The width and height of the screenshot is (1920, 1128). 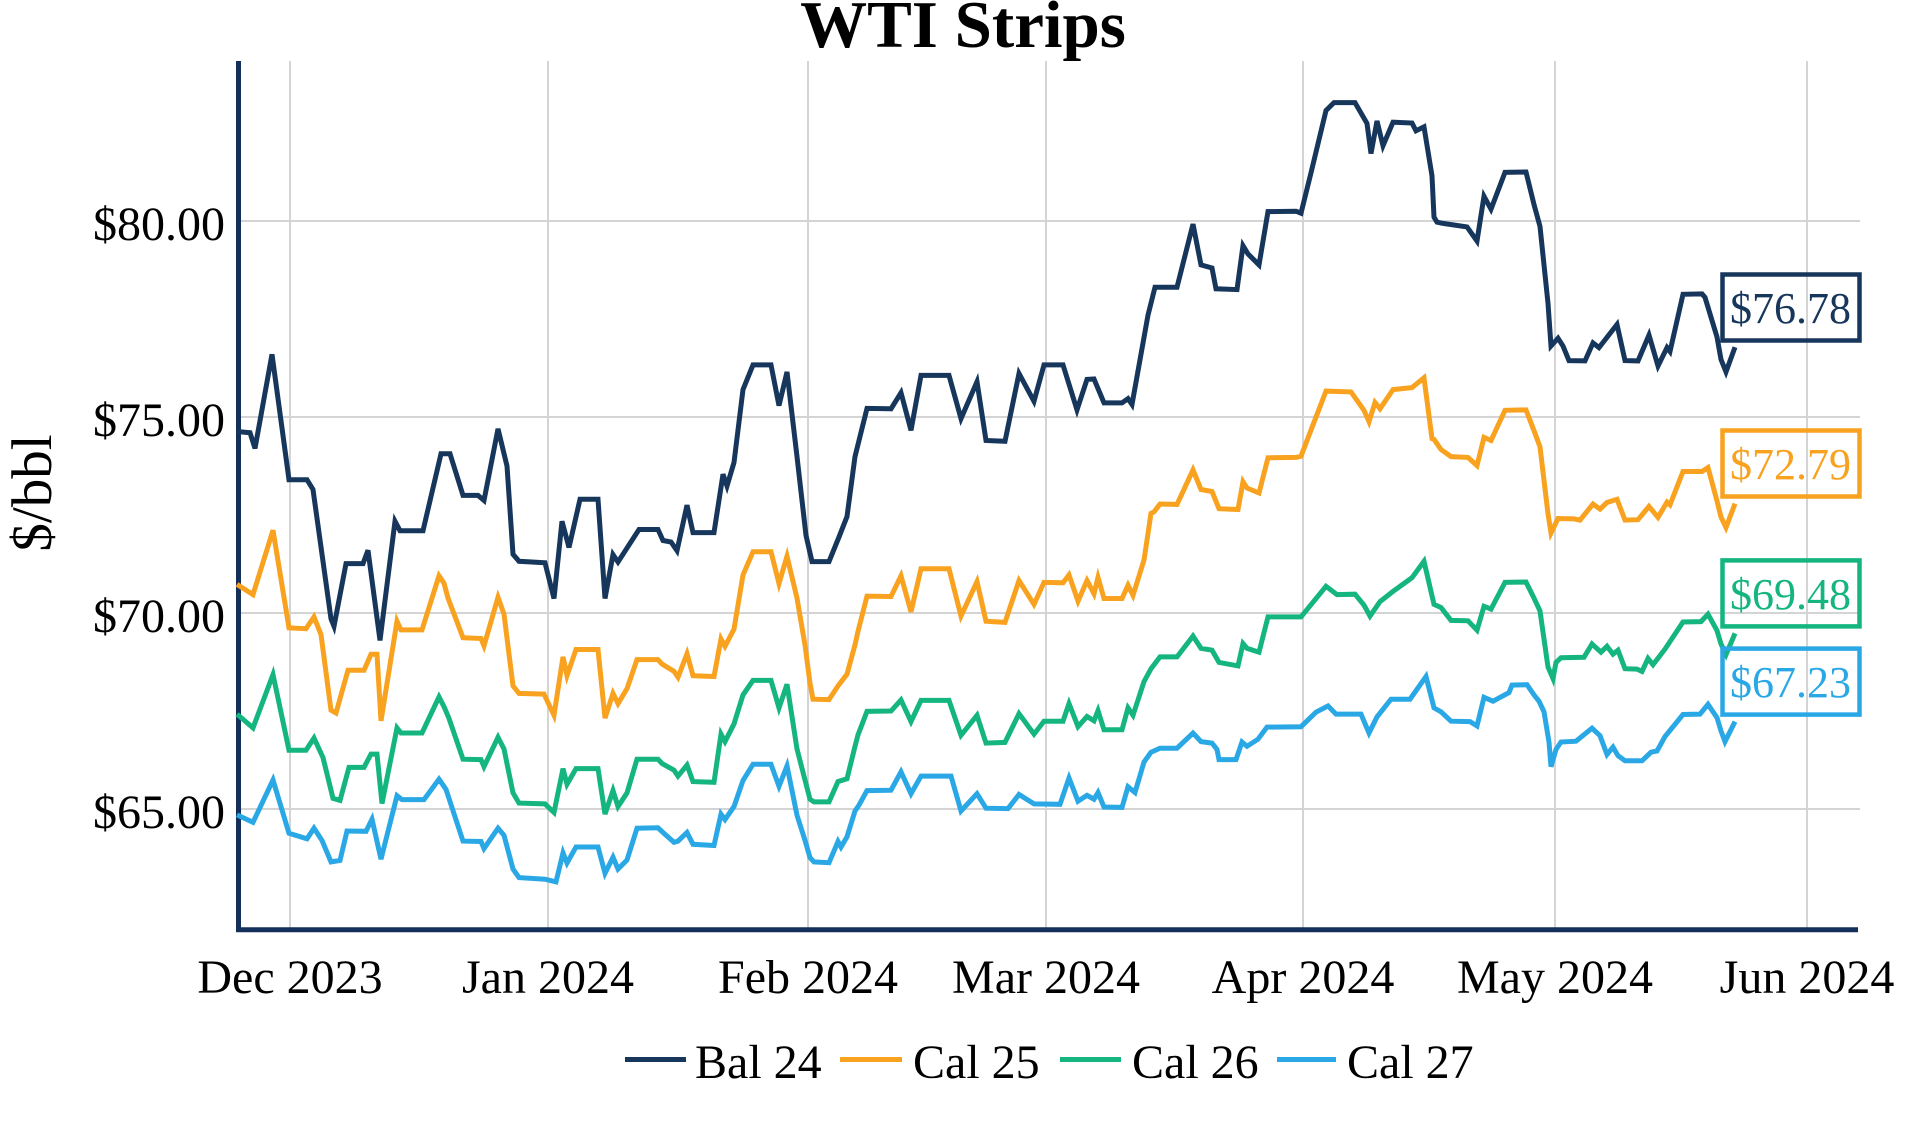 I want to click on svg-text: $72.79, so click(x=1790, y=464).